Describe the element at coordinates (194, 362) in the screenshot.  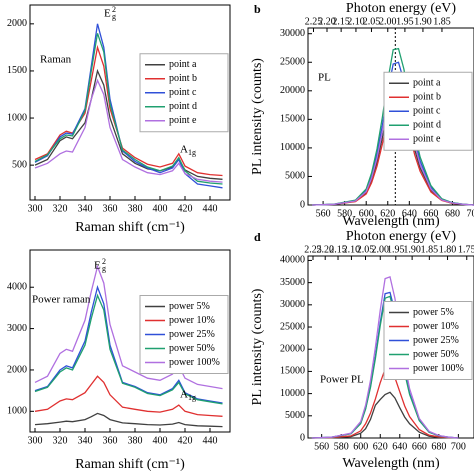
I see `legend-label: power 100%` at that location.